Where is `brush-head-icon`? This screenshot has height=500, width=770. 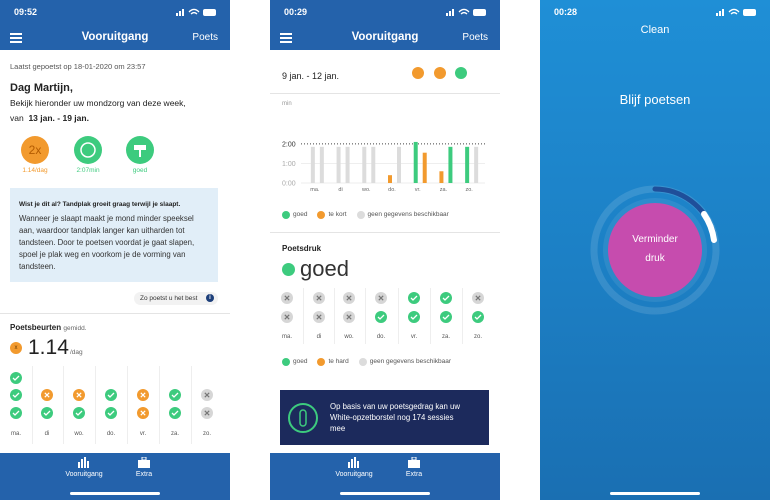 brush-head-icon is located at coordinates (303, 418).